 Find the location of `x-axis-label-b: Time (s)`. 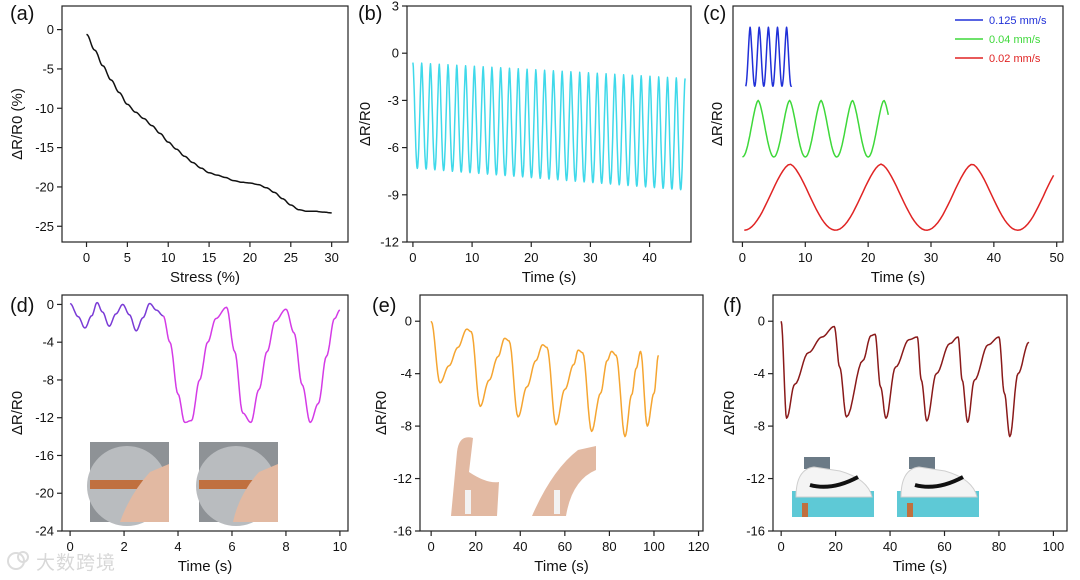

x-axis-label-b: Time (s) is located at coordinates (549, 277).